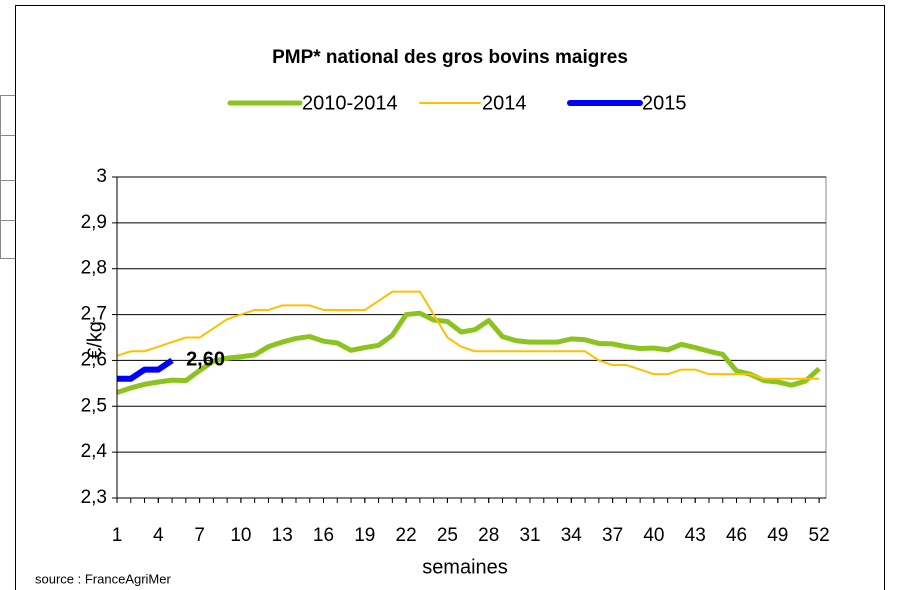 This screenshot has height=590, width=900. Describe the element at coordinates (117, 535) in the screenshot. I see `x-tick-label: 1` at that location.